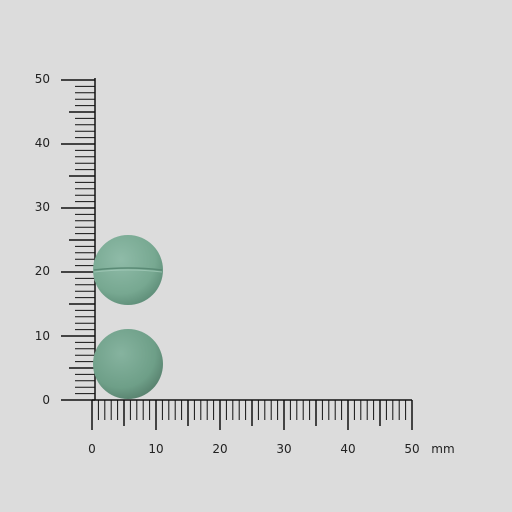  Describe the element at coordinates (252, 414) in the screenshot. I see `horizontal-ruler` at that location.